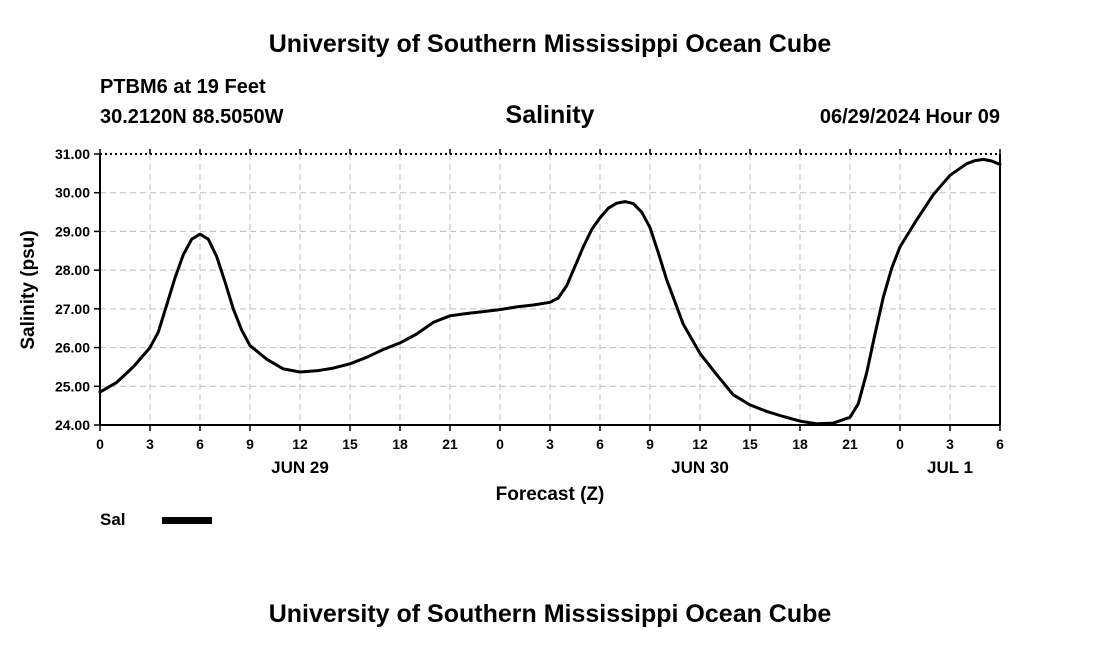  Describe the element at coordinates (72, 231) in the screenshot. I see `y-tick-label: 29.00` at that location.